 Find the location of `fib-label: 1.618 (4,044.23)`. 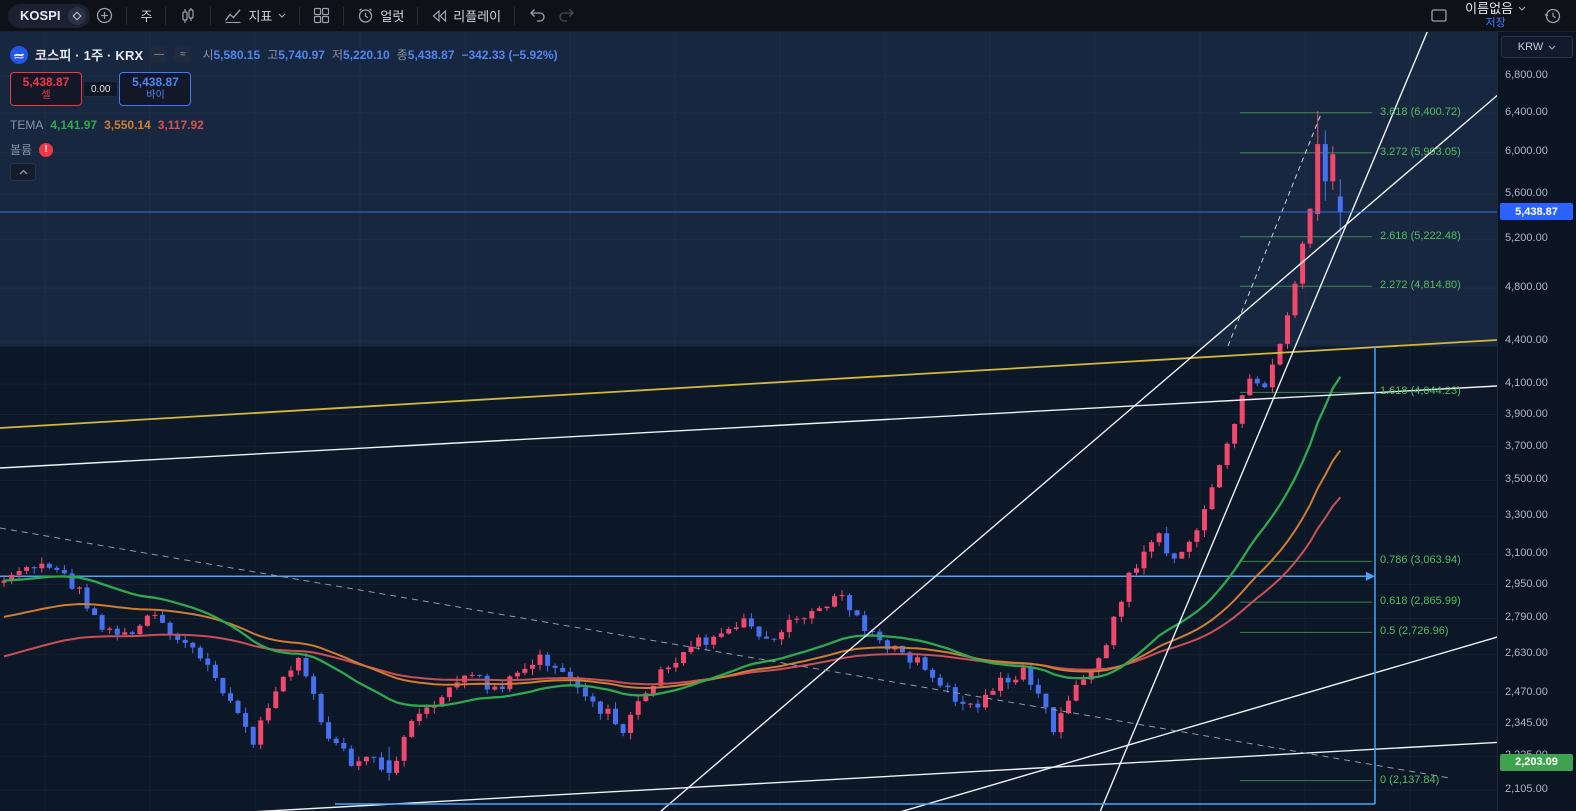

fib-label: 1.618 (4,044.23) is located at coordinates (1420, 391).